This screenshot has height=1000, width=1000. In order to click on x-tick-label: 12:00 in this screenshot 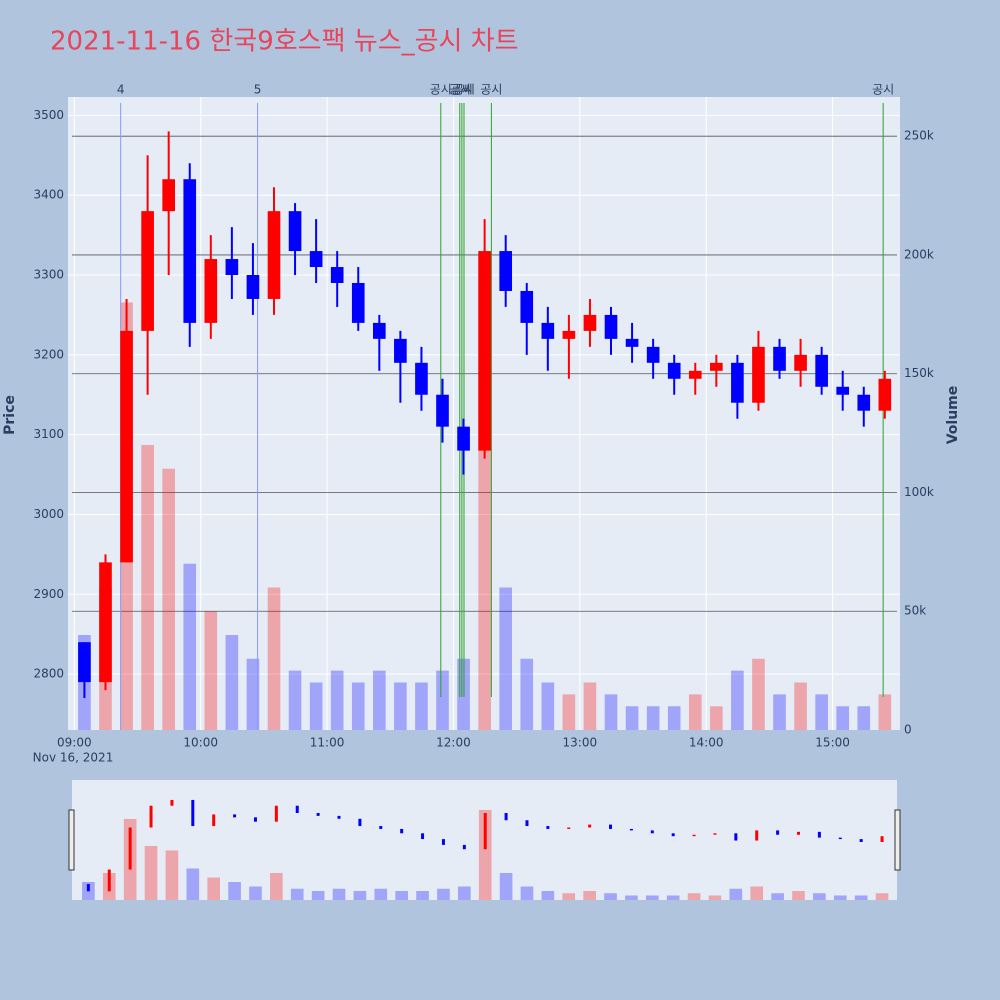, I will do `click(453, 743)`.